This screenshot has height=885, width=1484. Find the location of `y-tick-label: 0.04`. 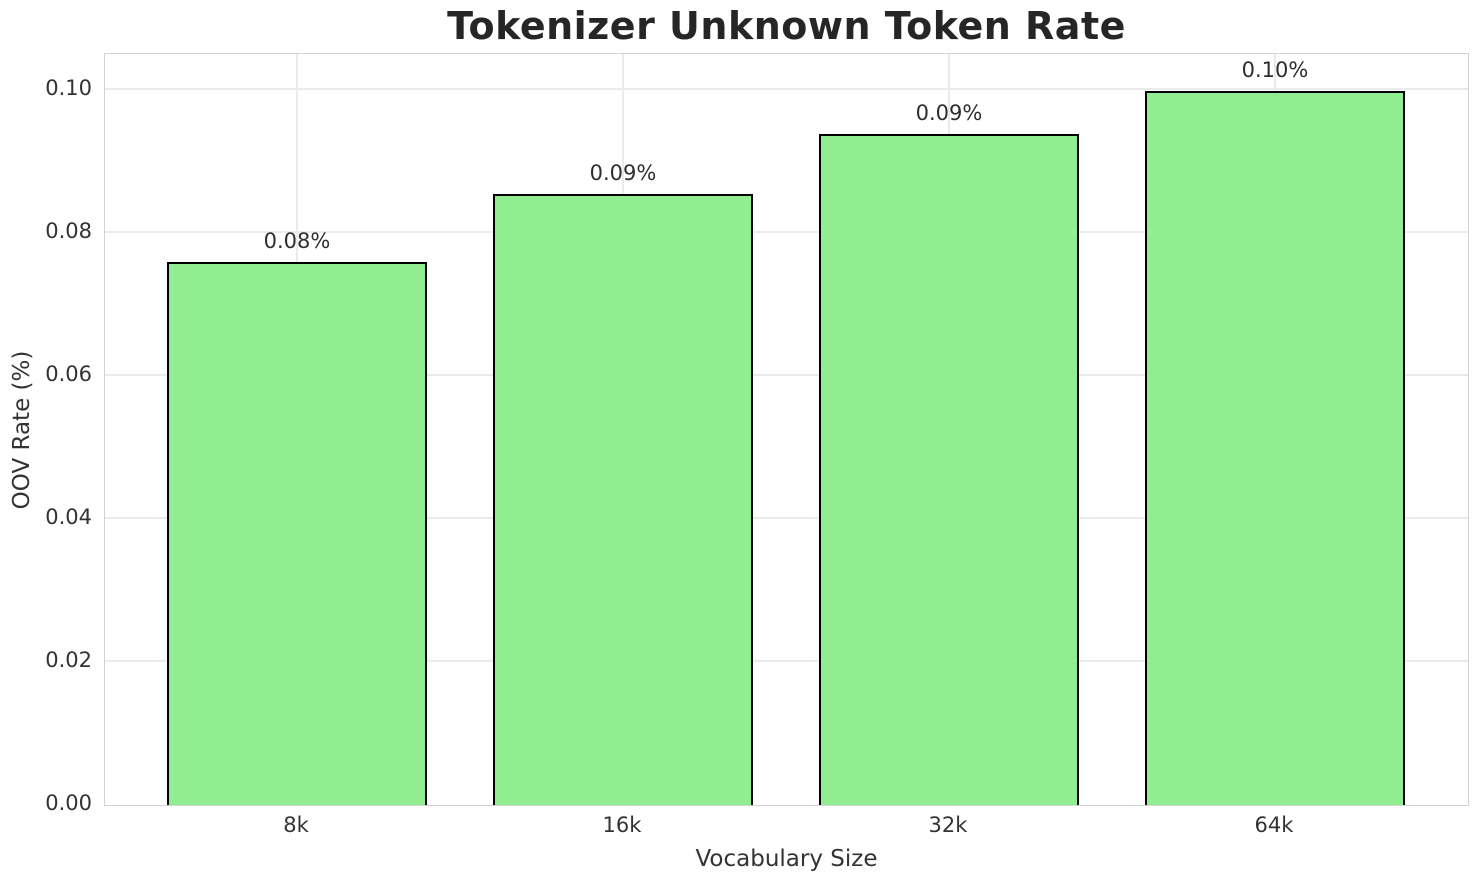

y-tick-label: 0.04 is located at coordinates (68, 517).